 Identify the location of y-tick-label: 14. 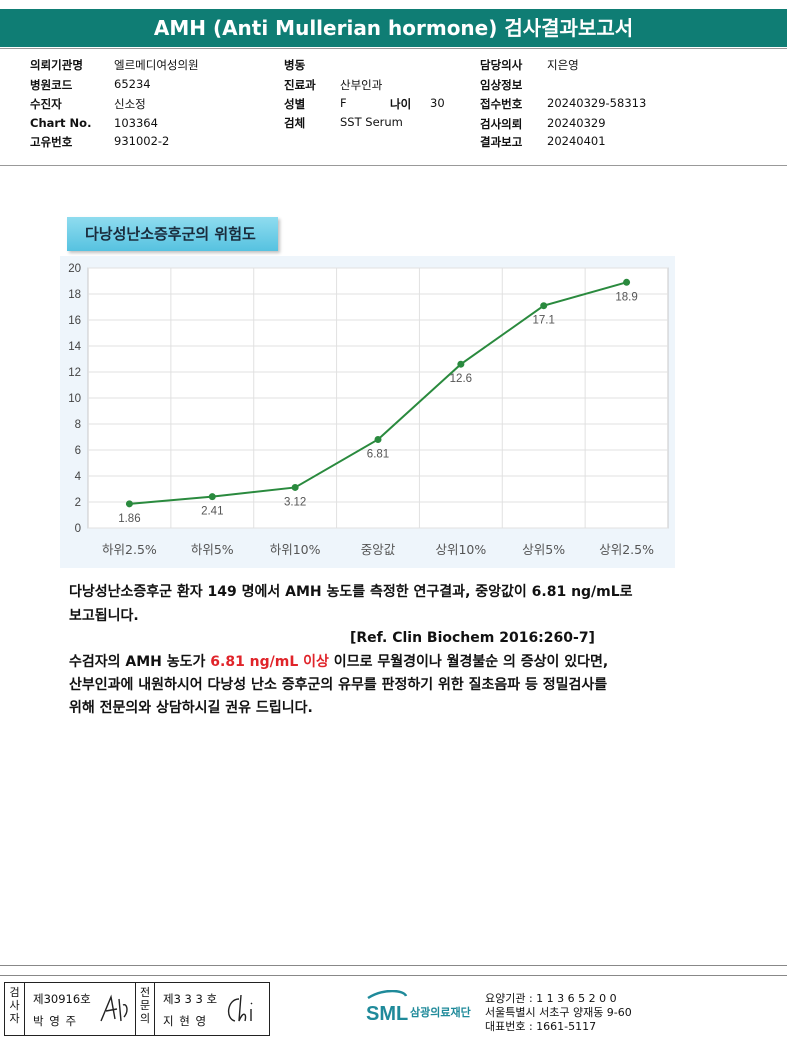
(74, 347).